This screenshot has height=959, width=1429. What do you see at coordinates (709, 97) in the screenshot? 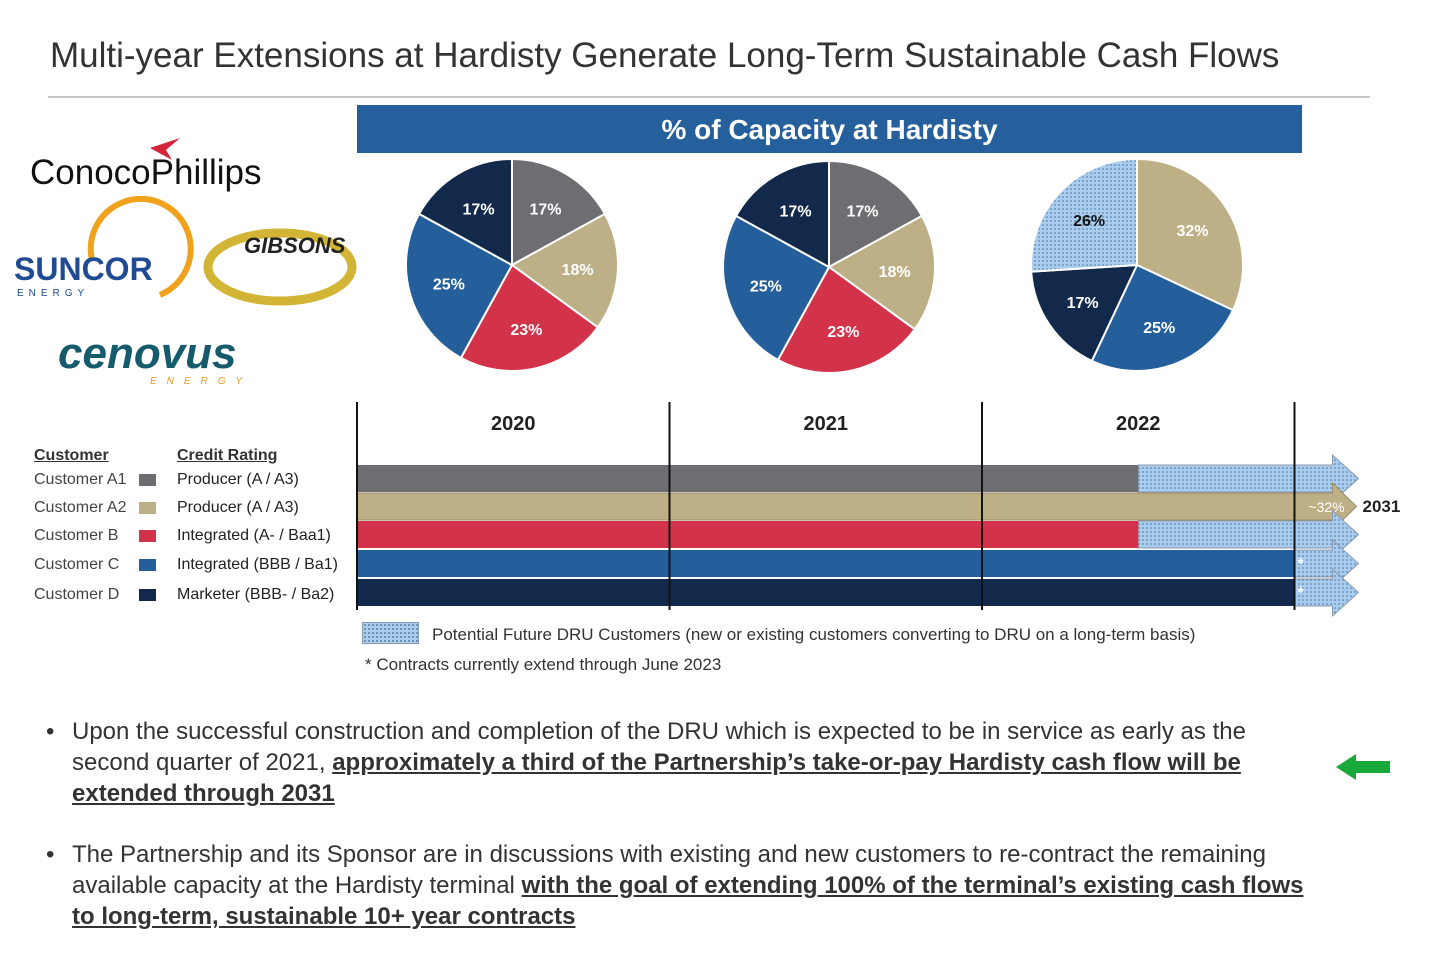
I see `title-divider` at bounding box center [709, 97].